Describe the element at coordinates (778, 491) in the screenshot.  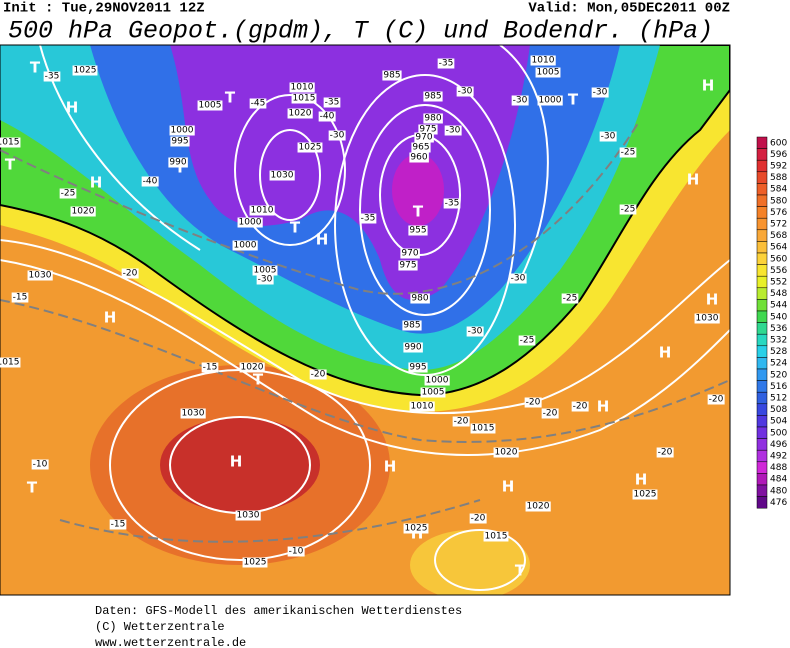
I see `legend-label: 480` at that location.